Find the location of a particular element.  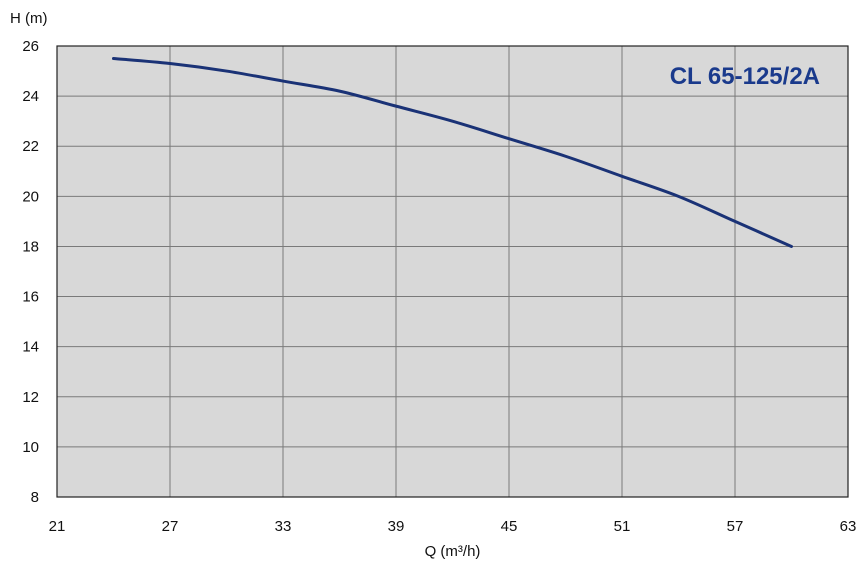

chart-title: CL 65-125/2A is located at coordinates (745, 76).